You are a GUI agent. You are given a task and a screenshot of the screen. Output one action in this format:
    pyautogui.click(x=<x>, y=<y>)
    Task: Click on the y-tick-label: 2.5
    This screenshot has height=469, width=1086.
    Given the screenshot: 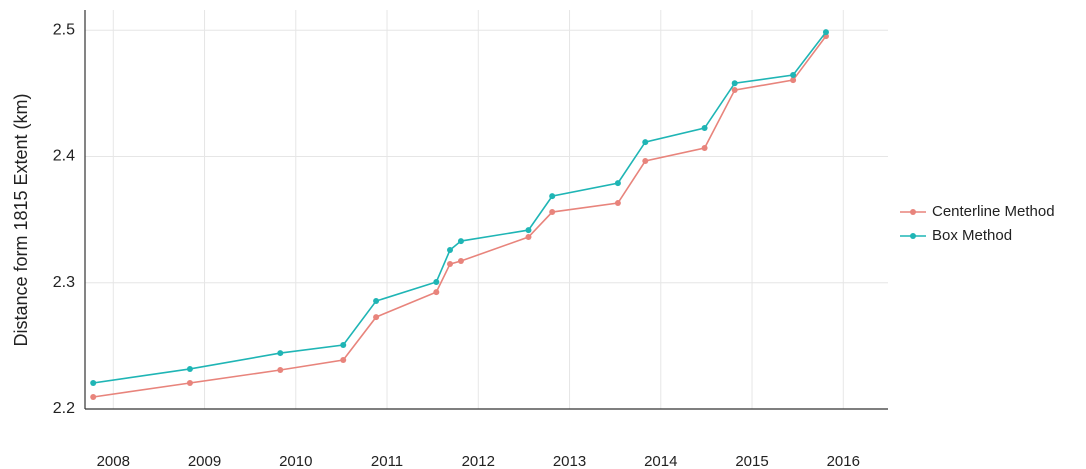 What is the action you would take?
    pyautogui.click(x=64, y=29)
    